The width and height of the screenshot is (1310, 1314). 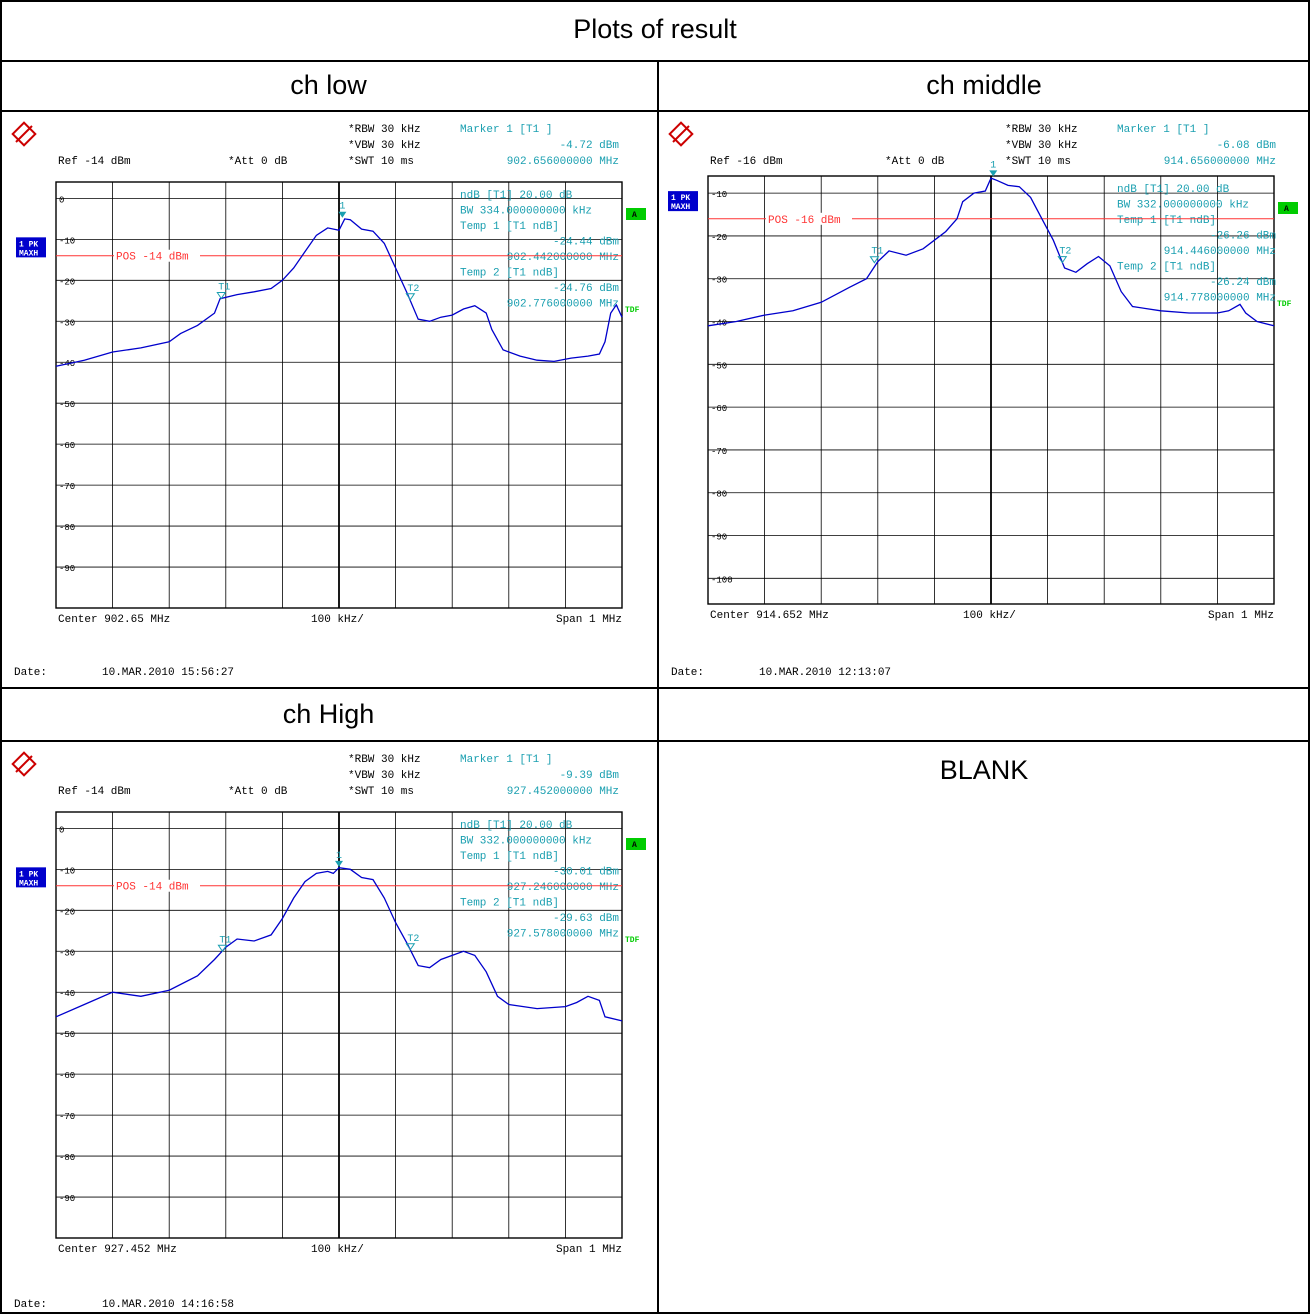 What do you see at coordinates (769, 616) in the screenshot?
I see `center-freq-label: Center 914.652 MHz` at bounding box center [769, 616].